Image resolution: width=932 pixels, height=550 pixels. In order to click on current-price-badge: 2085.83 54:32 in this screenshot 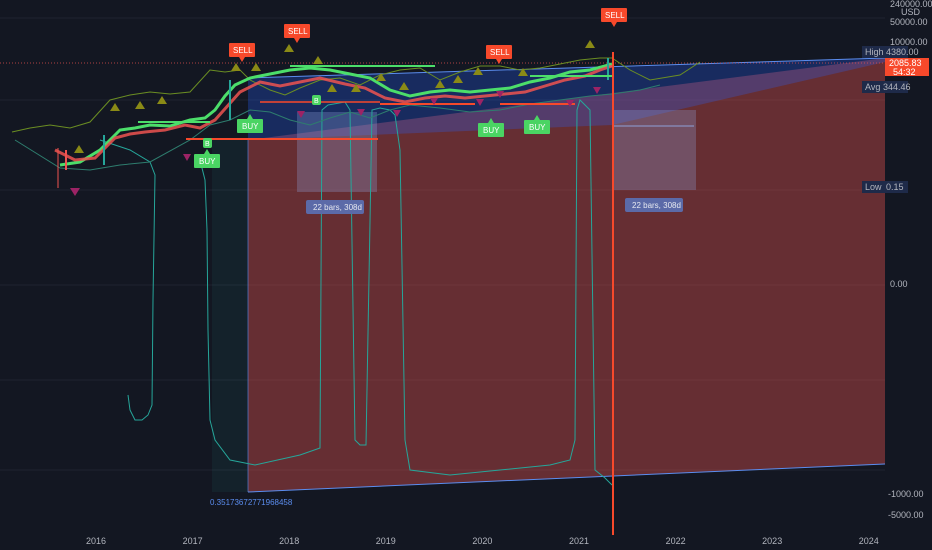, I will do `click(907, 67)`.